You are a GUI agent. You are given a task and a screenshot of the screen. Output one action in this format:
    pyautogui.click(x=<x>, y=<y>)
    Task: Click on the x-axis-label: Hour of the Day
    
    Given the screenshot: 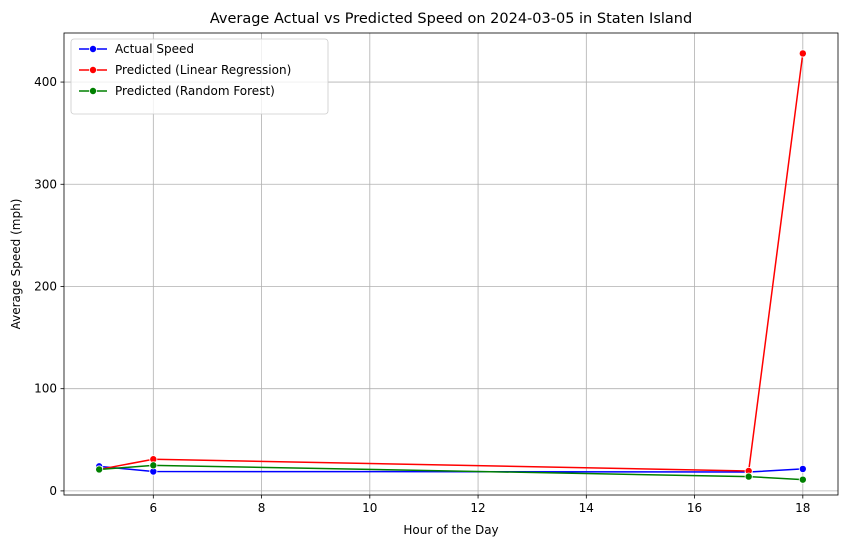 What is the action you would take?
    pyautogui.click(x=450, y=530)
    